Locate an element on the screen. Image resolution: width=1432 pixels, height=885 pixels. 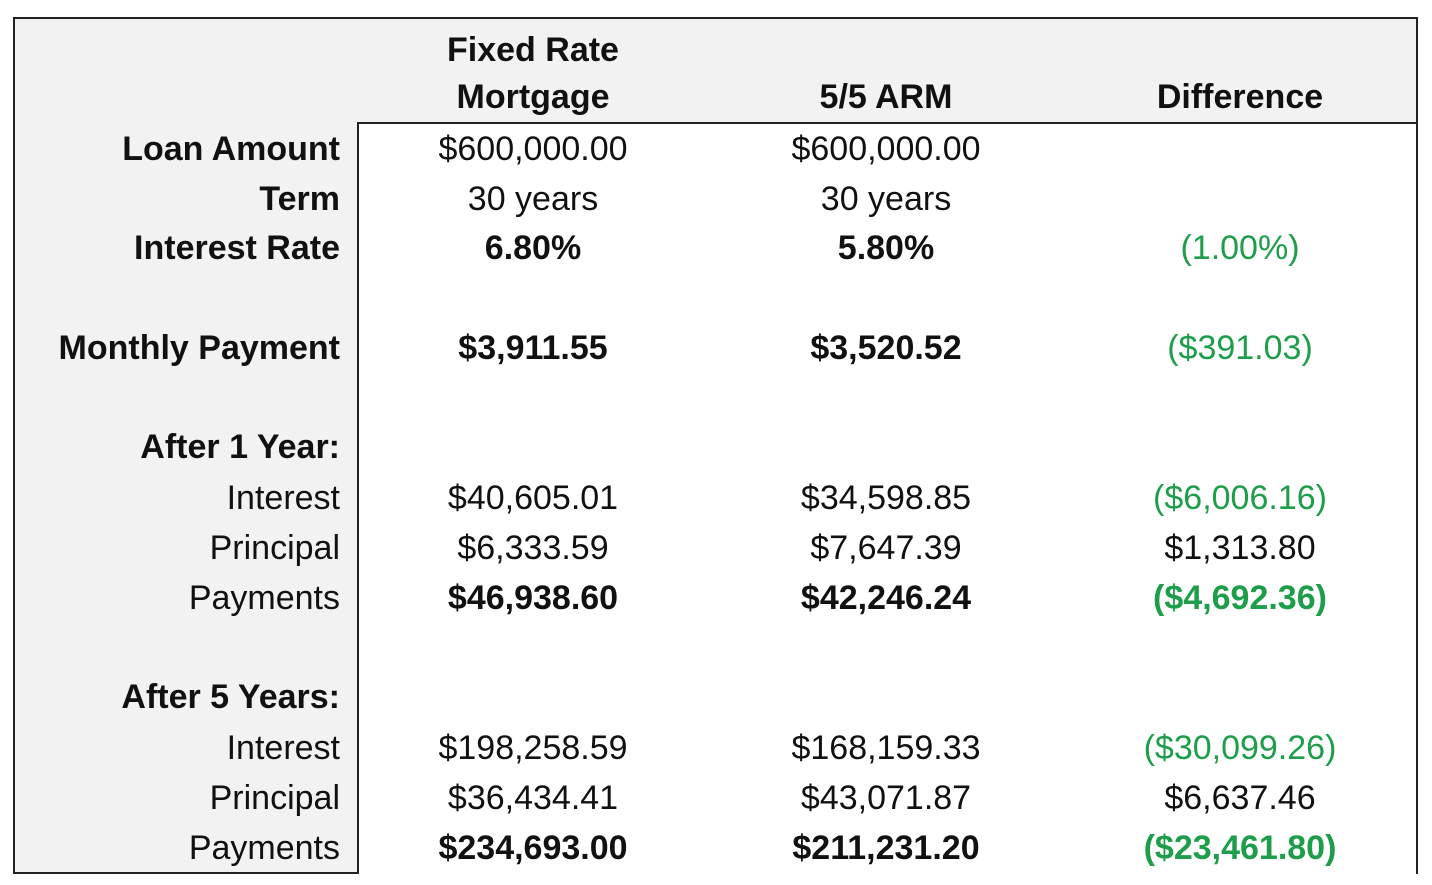
cell-value: $6,333.59 is located at coordinates (533, 548).